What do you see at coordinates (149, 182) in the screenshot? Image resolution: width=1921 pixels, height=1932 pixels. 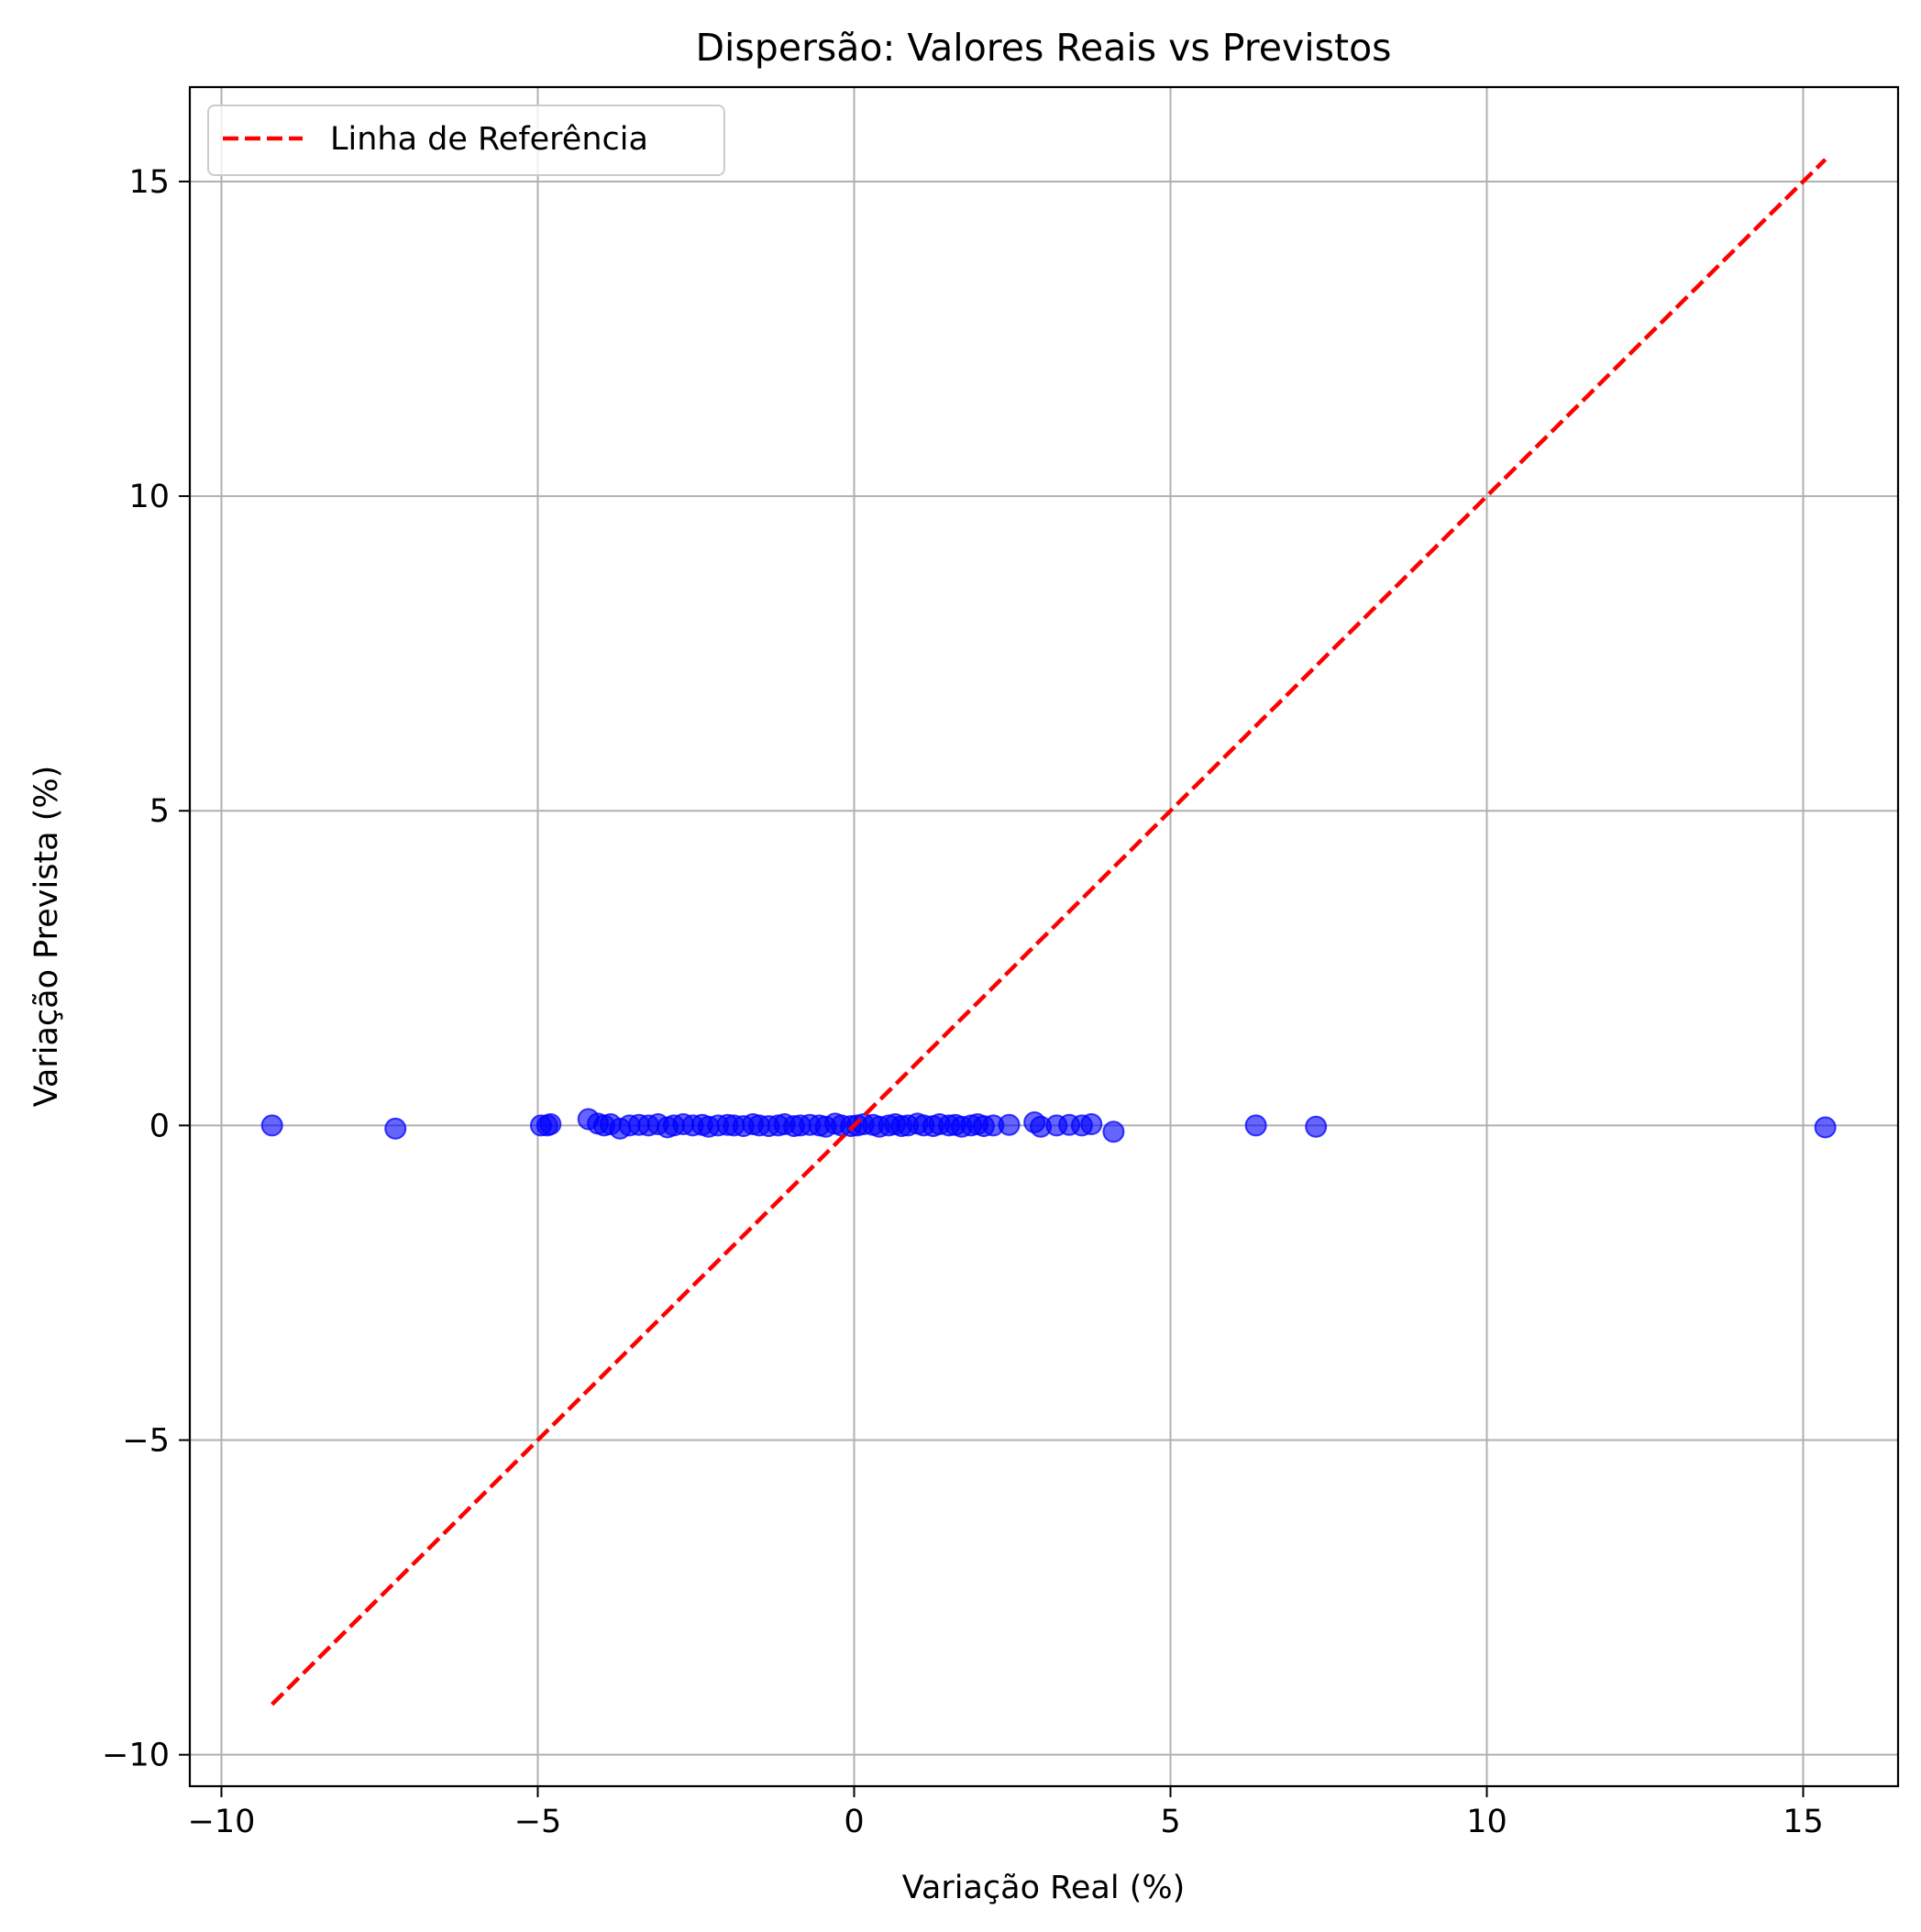 I see `y-tick-label: 15` at bounding box center [149, 182].